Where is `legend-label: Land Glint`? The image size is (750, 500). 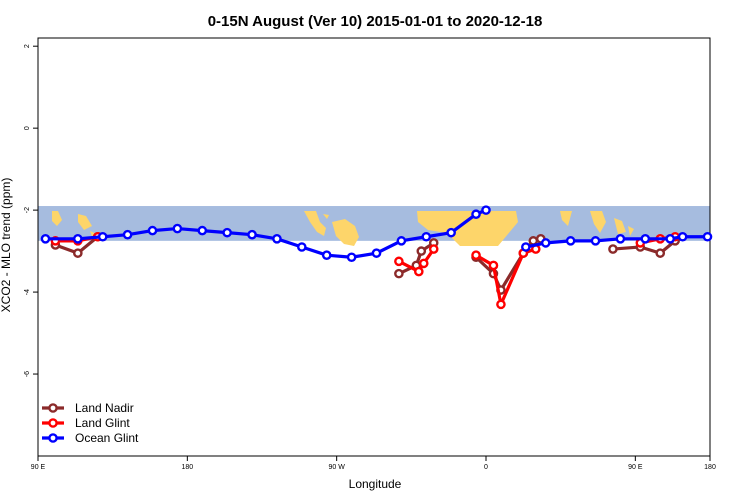
legend-label: Land Glint is located at coordinates (102, 423).